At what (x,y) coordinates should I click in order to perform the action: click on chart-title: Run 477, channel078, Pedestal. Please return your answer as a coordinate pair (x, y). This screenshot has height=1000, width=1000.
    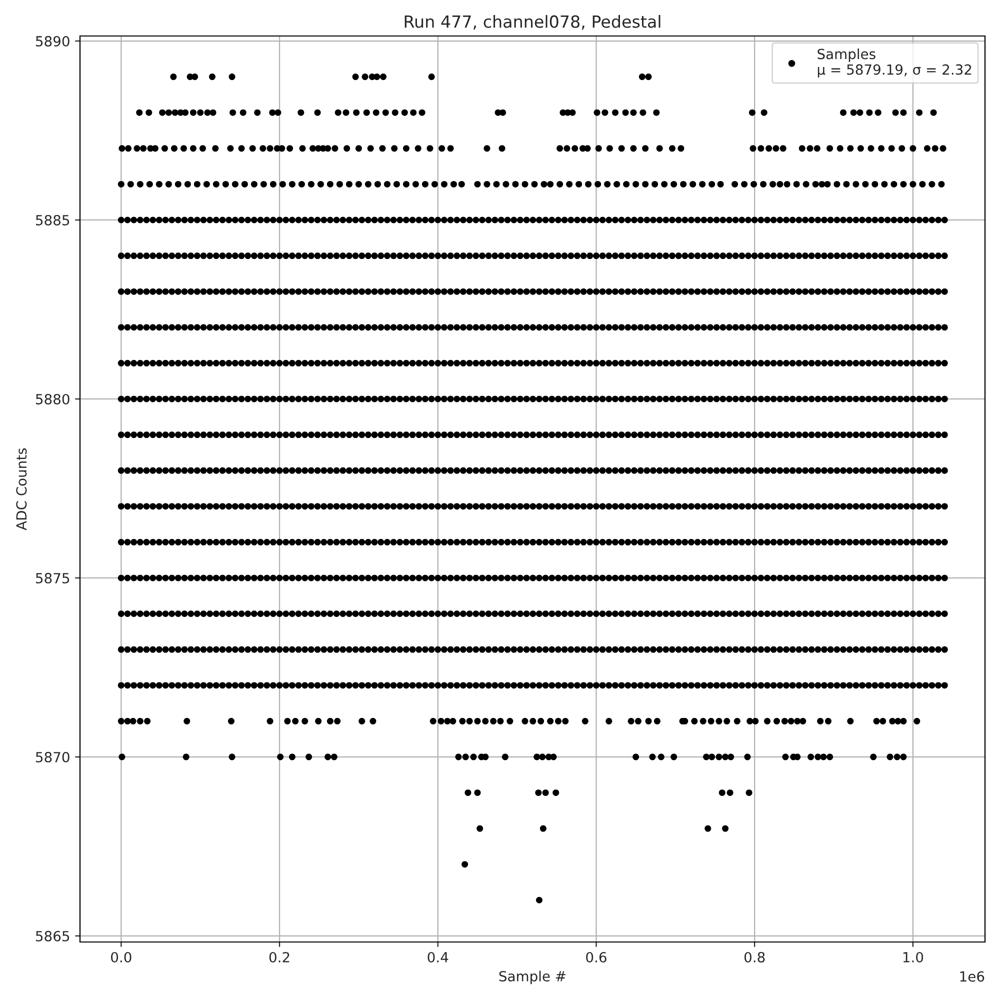
    Looking at the image, I should click on (532, 22).